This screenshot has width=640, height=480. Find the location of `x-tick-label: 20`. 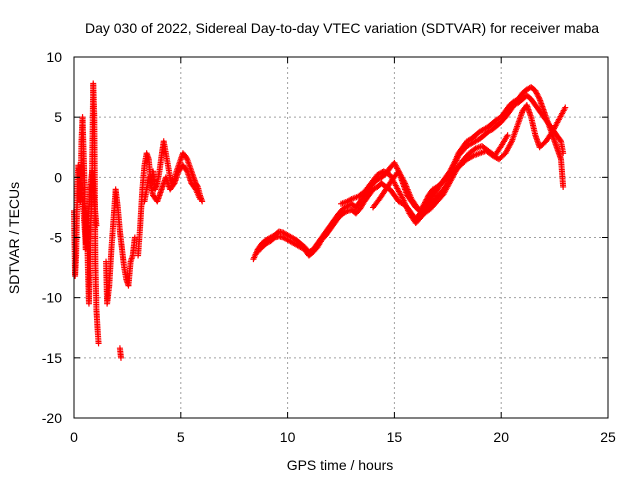

x-tick-label: 20 is located at coordinates (501, 437).